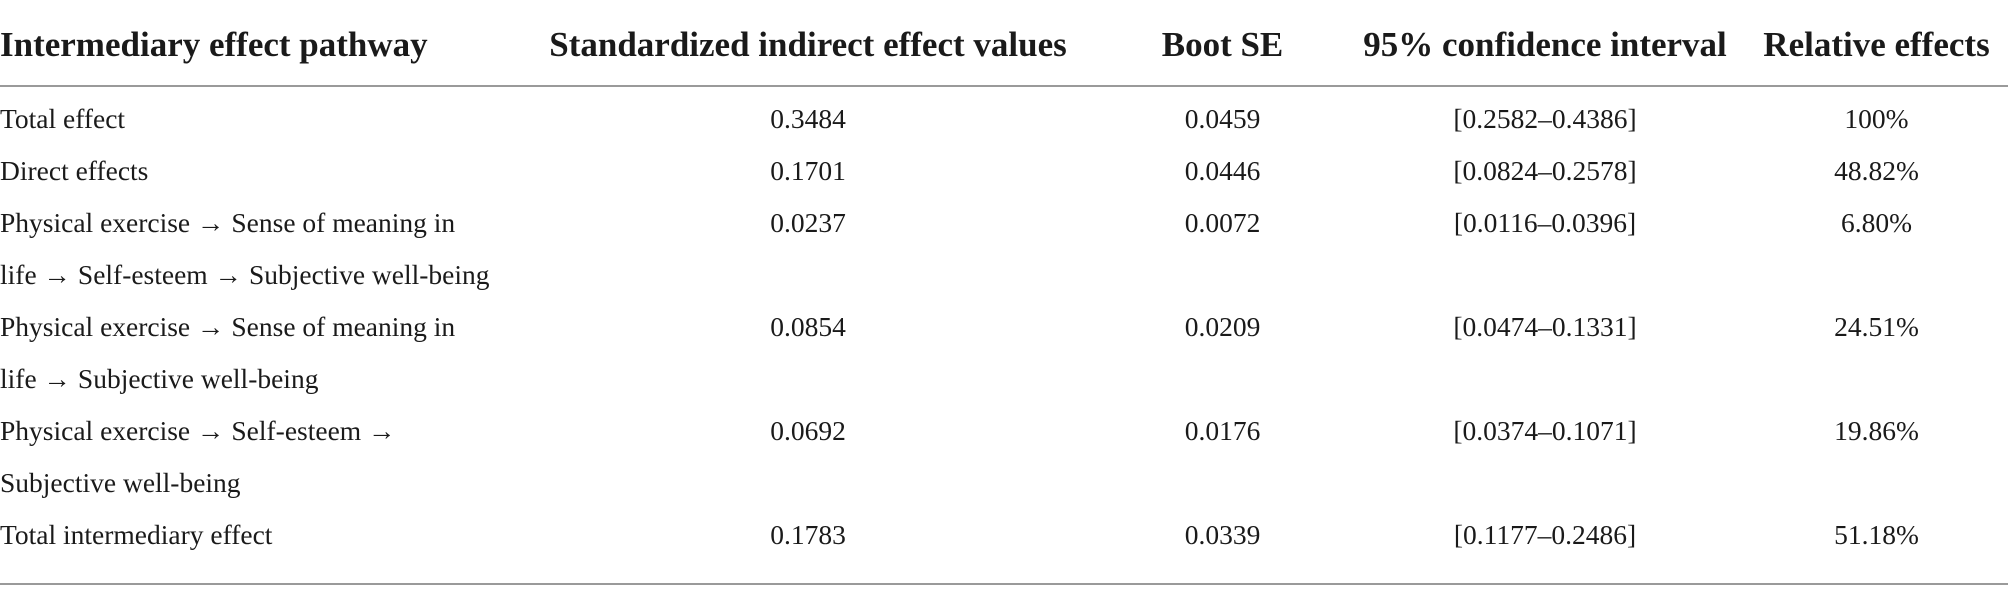 This screenshot has width=2008, height=590. Describe the element at coordinates (1222, 118) in the screenshot. I see `cell-boot-se: 0.0459` at that location.